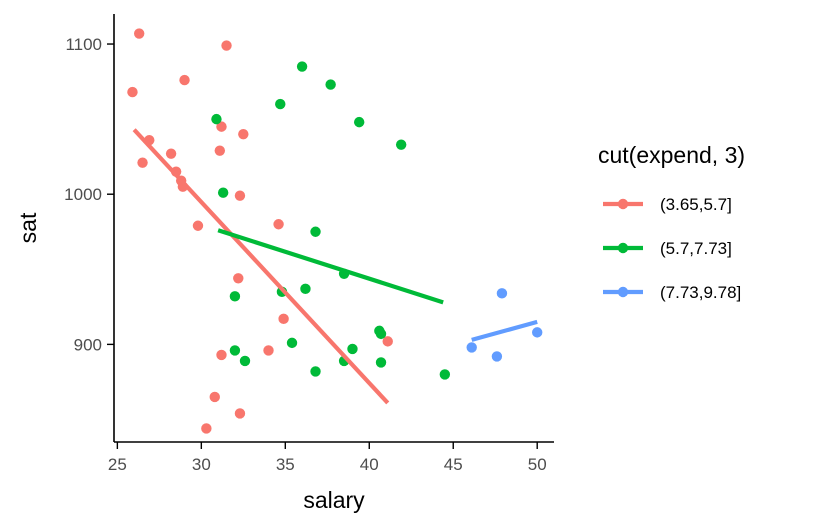  Describe the element at coordinates (117, 464) in the screenshot. I see `x-tick-label: 25` at that location.